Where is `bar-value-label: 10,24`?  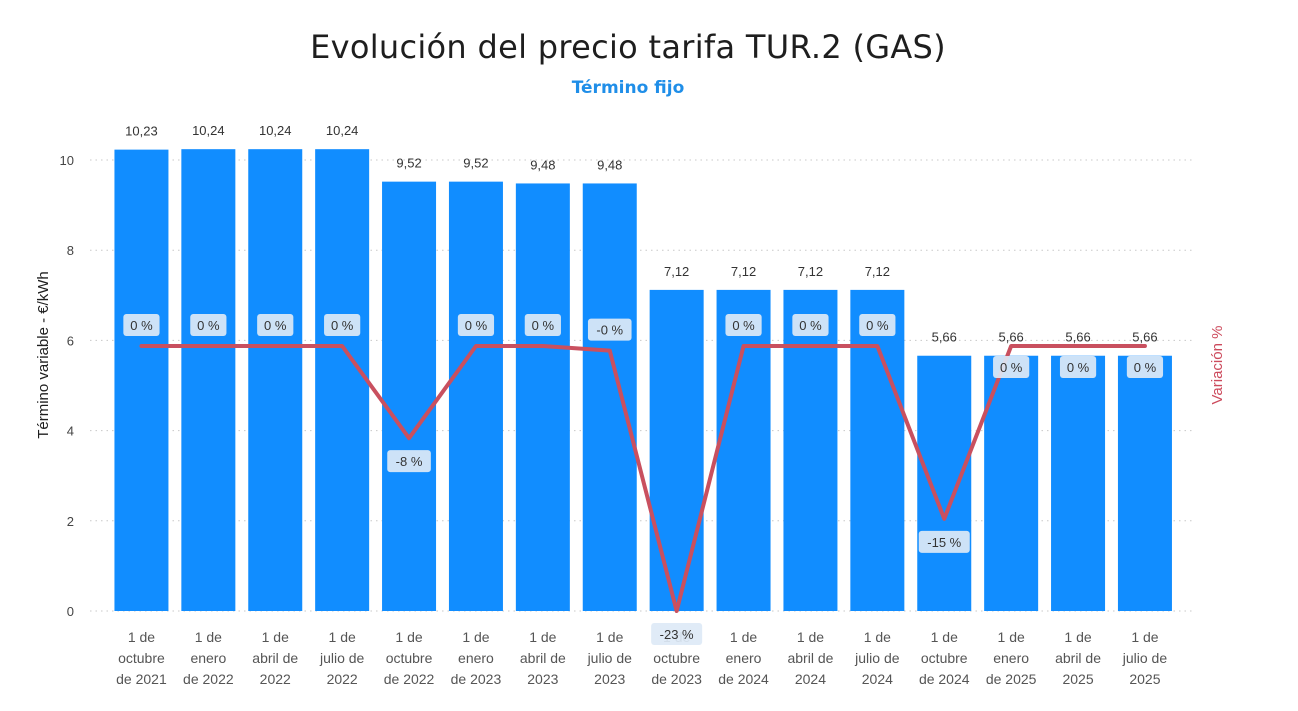
bar-value-label: 10,24 is located at coordinates (275, 130).